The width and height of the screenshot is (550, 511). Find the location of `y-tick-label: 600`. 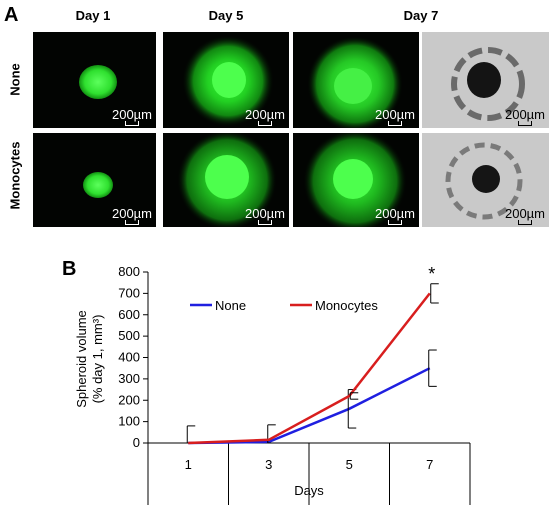

y-tick-label: 600 is located at coordinates (129, 314).